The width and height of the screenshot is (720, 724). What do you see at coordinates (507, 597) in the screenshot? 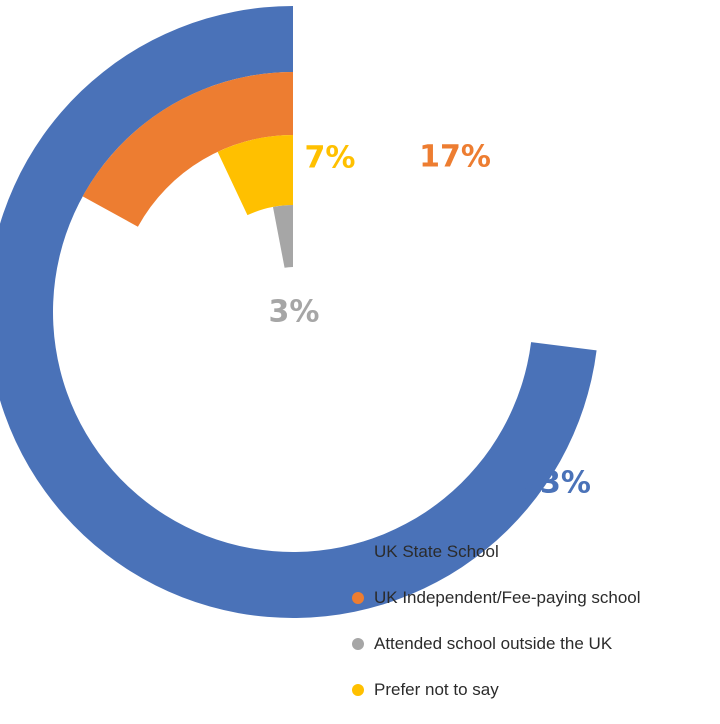
I see `legend-label-uk-independent: UK Independent/Fee-paying school` at bounding box center [507, 597].